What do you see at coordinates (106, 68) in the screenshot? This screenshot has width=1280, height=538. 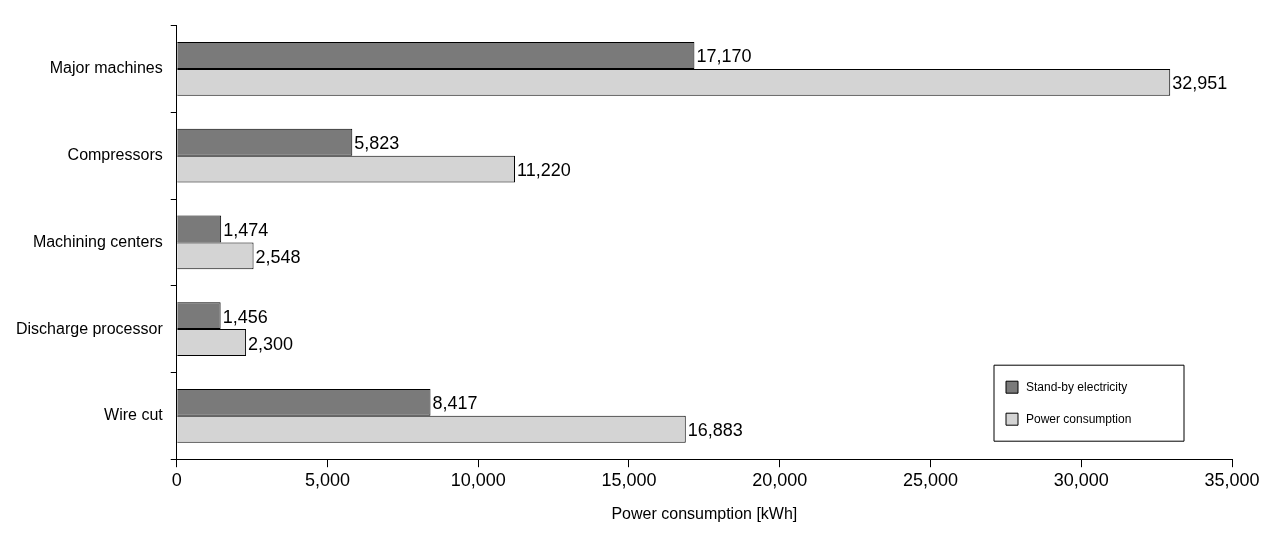 I see `y-tick-label: Major machines` at bounding box center [106, 68].